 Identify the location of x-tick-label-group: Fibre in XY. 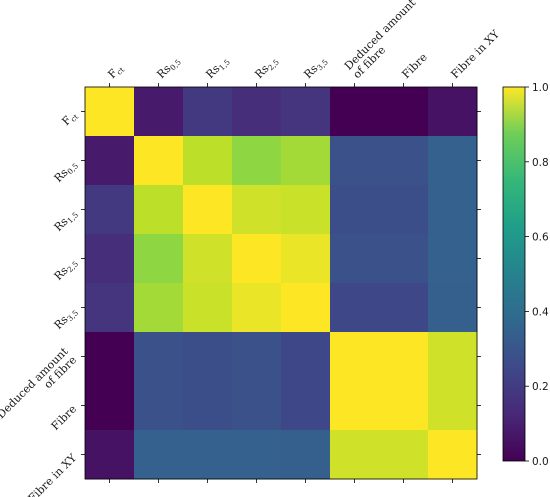
(475, 54).